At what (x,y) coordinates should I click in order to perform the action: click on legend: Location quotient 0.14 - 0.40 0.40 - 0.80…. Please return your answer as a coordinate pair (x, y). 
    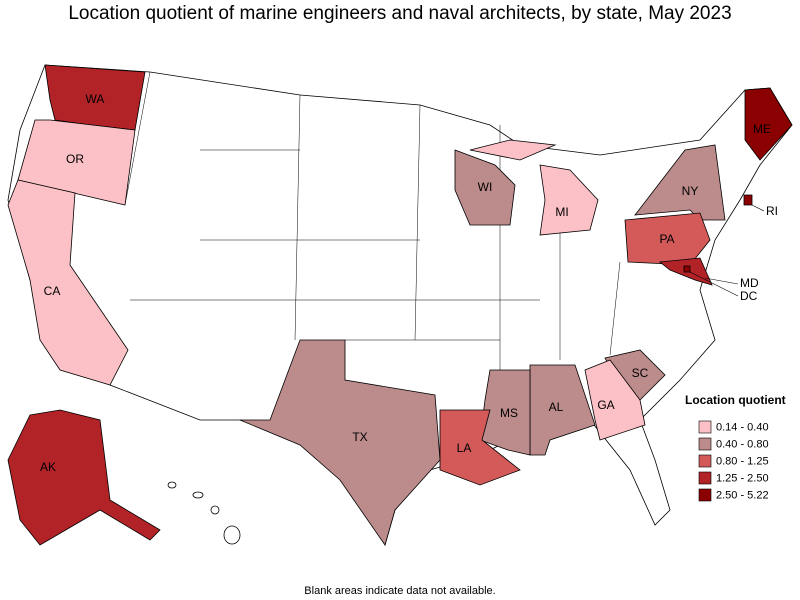
    Looking at the image, I should click on (735, 447).